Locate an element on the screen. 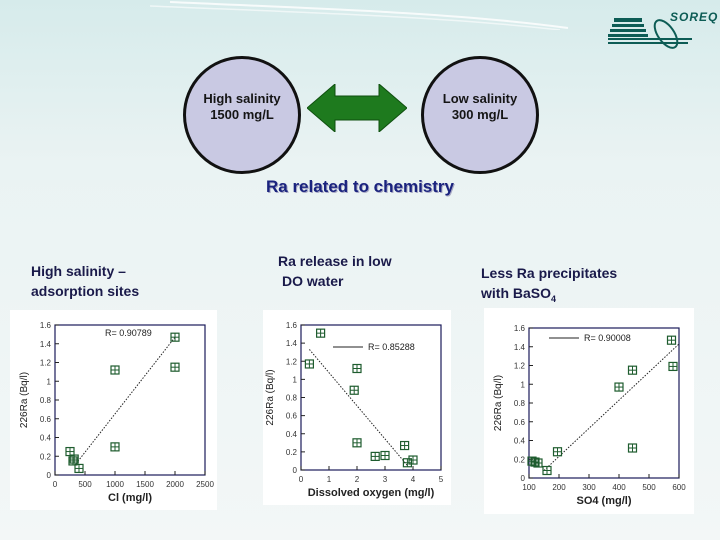  note-high-salinity: High salinity – adsorption sites is located at coordinates (85, 281).